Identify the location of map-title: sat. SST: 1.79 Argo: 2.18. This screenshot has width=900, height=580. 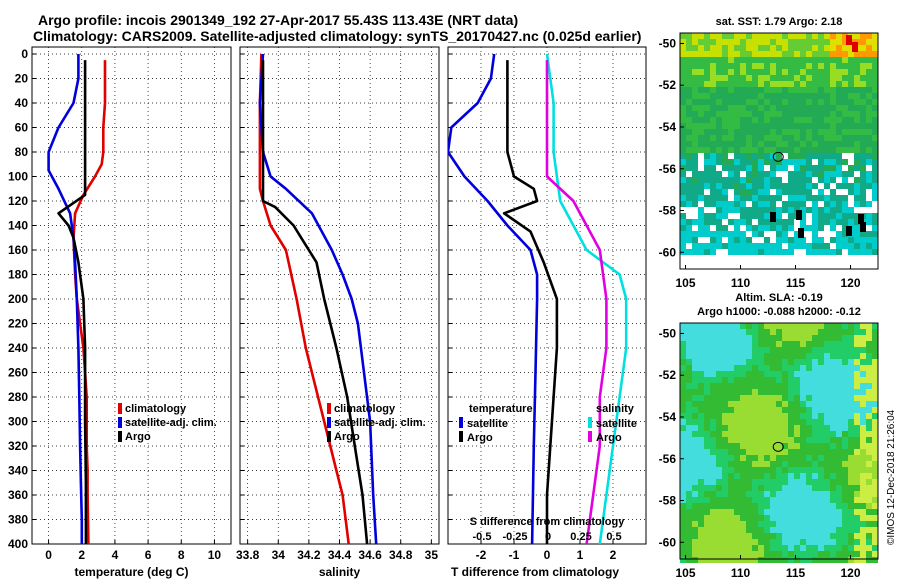
(779, 22).